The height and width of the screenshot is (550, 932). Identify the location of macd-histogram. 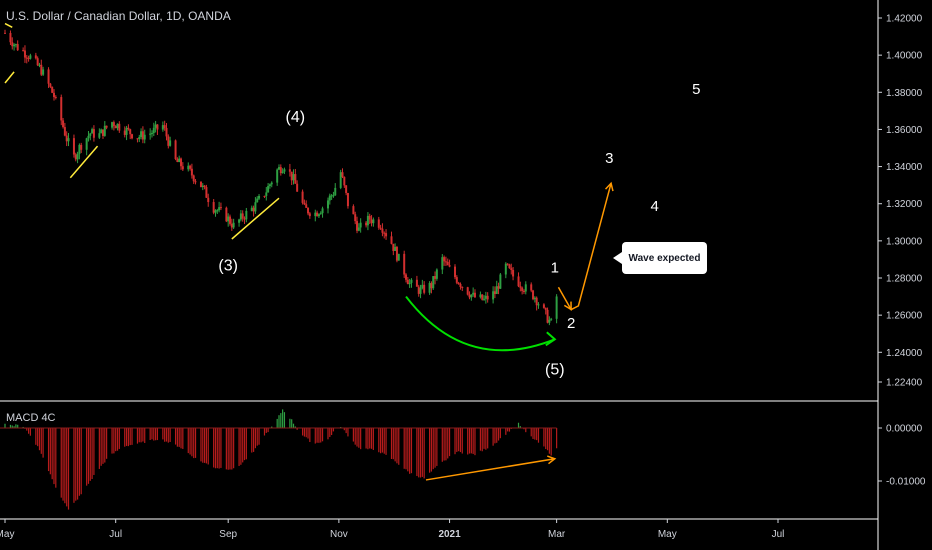
(281, 459).